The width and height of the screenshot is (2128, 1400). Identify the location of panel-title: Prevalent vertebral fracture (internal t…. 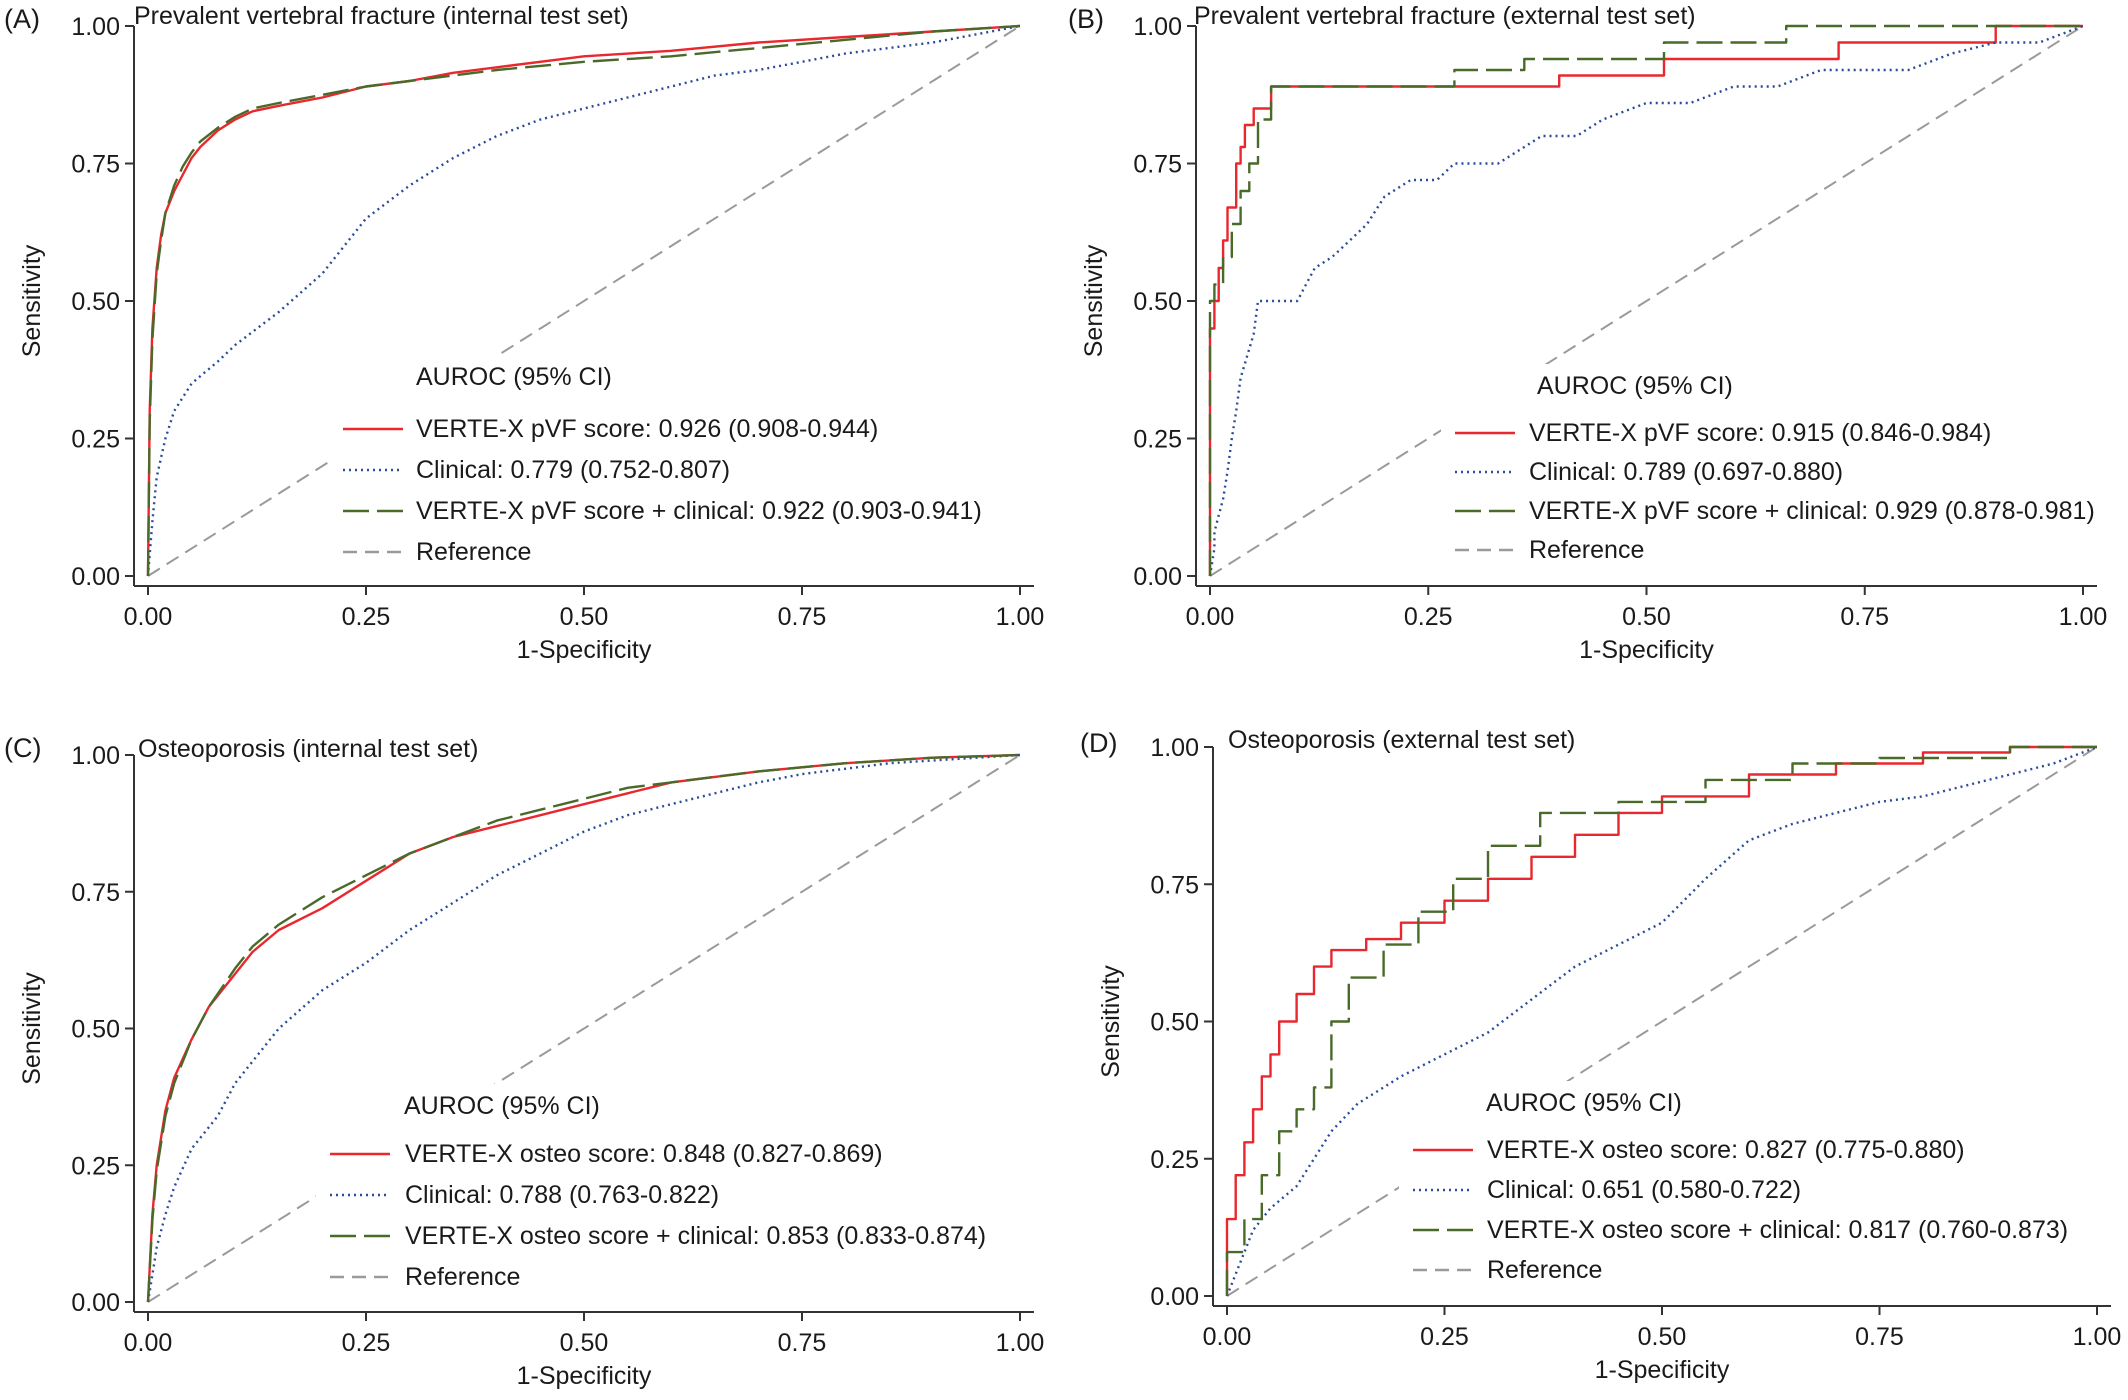
(381, 16).